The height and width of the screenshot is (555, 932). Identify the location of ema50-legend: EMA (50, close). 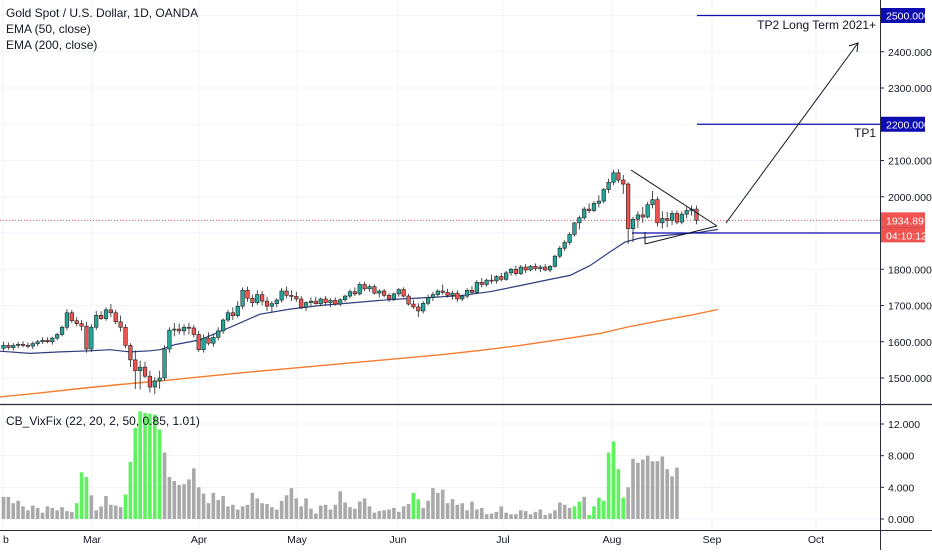
(48, 29).